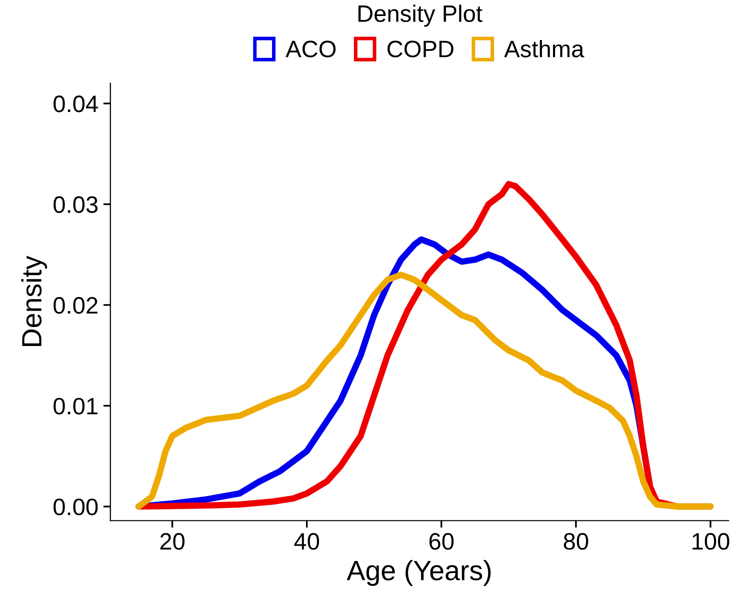 The width and height of the screenshot is (736, 595). Describe the element at coordinates (311, 49) in the screenshot. I see `legend-label: ACO` at that location.